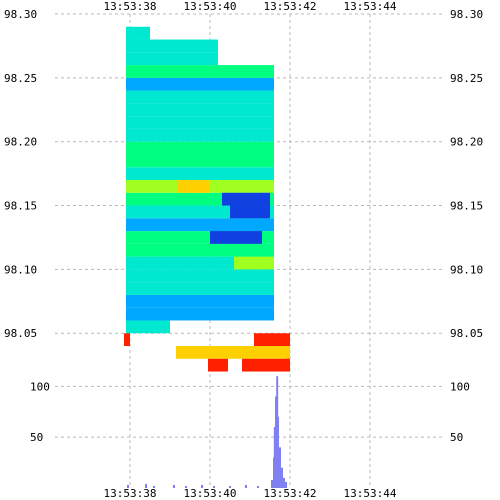  What do you see at coordinates (466, 14) in the screenshot?
I see `y-tick-label-right: 98.30` at bounding box center [466, 14].